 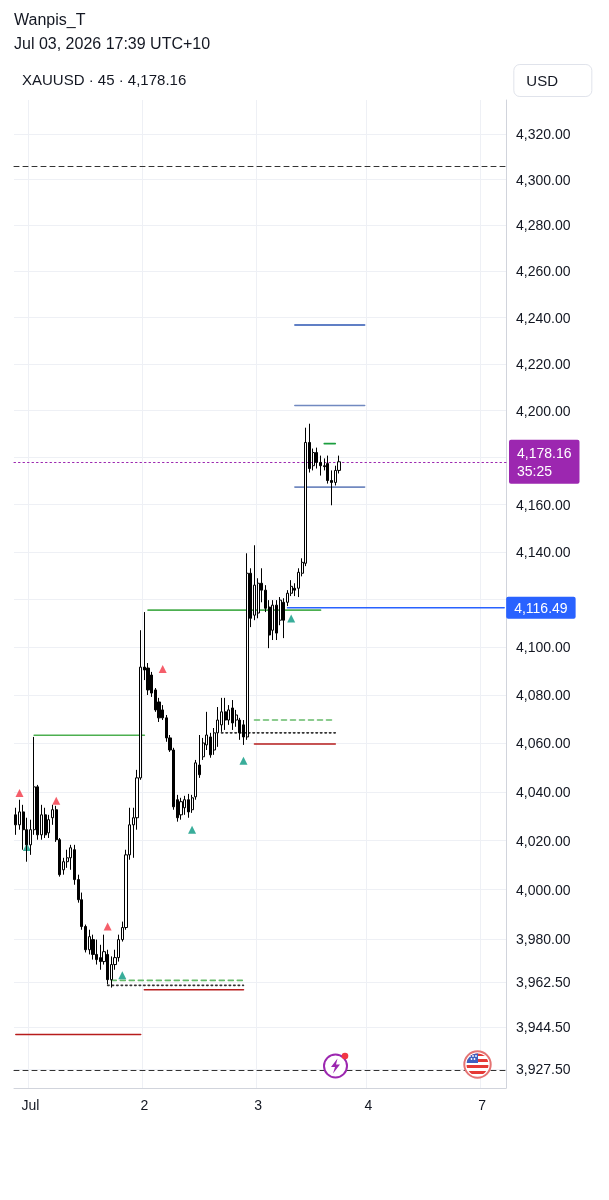 What do you see at coordinates (543, 551) in the screenshot?
I see `y-tick-label: 4,140.00` at bounding box center [543, 551].